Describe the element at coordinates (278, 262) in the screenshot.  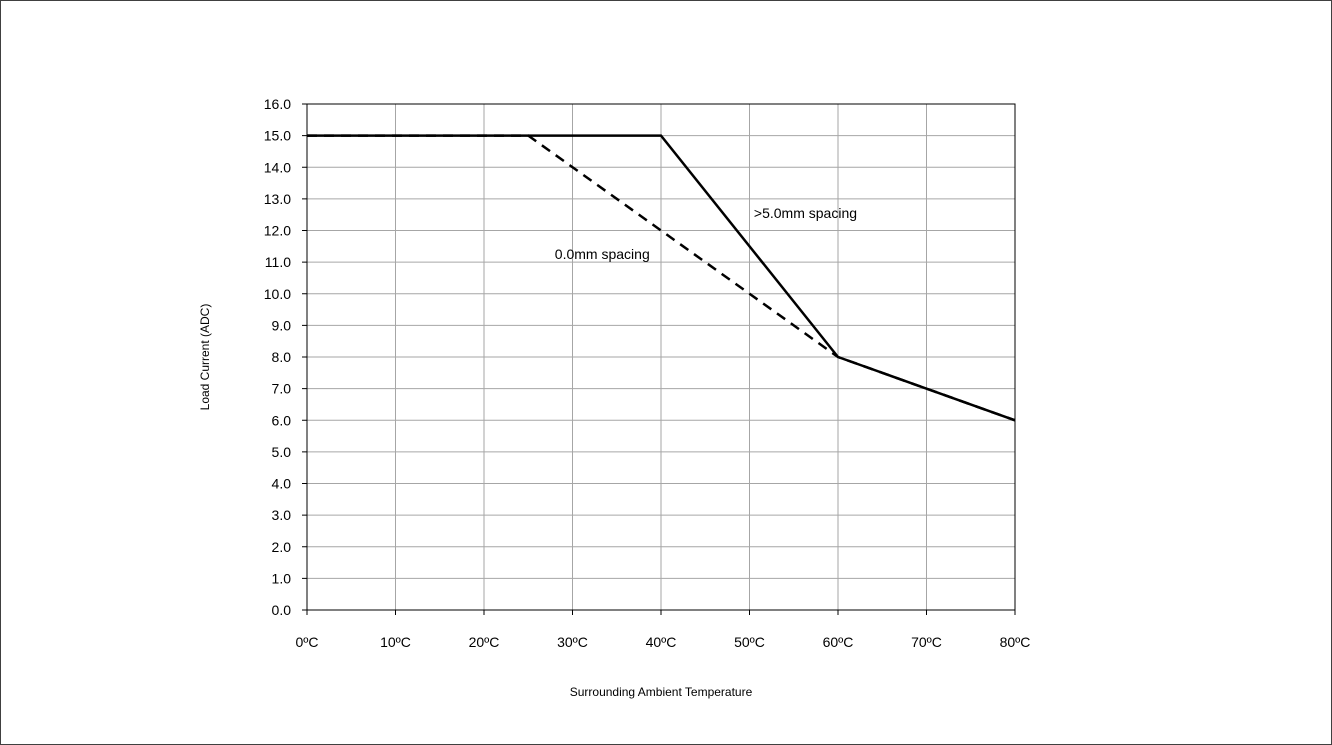
I see `y-tick-label: 11.0` at that location.